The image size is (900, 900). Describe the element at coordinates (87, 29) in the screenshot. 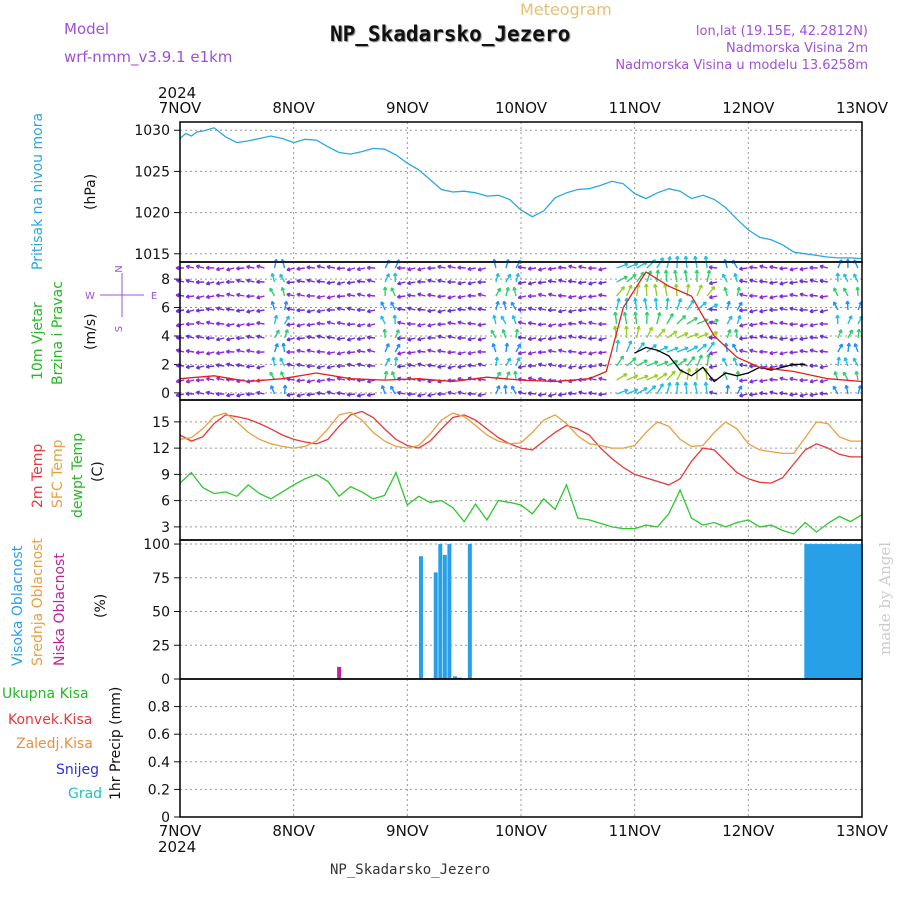

I see `model-label: Model` at that location.